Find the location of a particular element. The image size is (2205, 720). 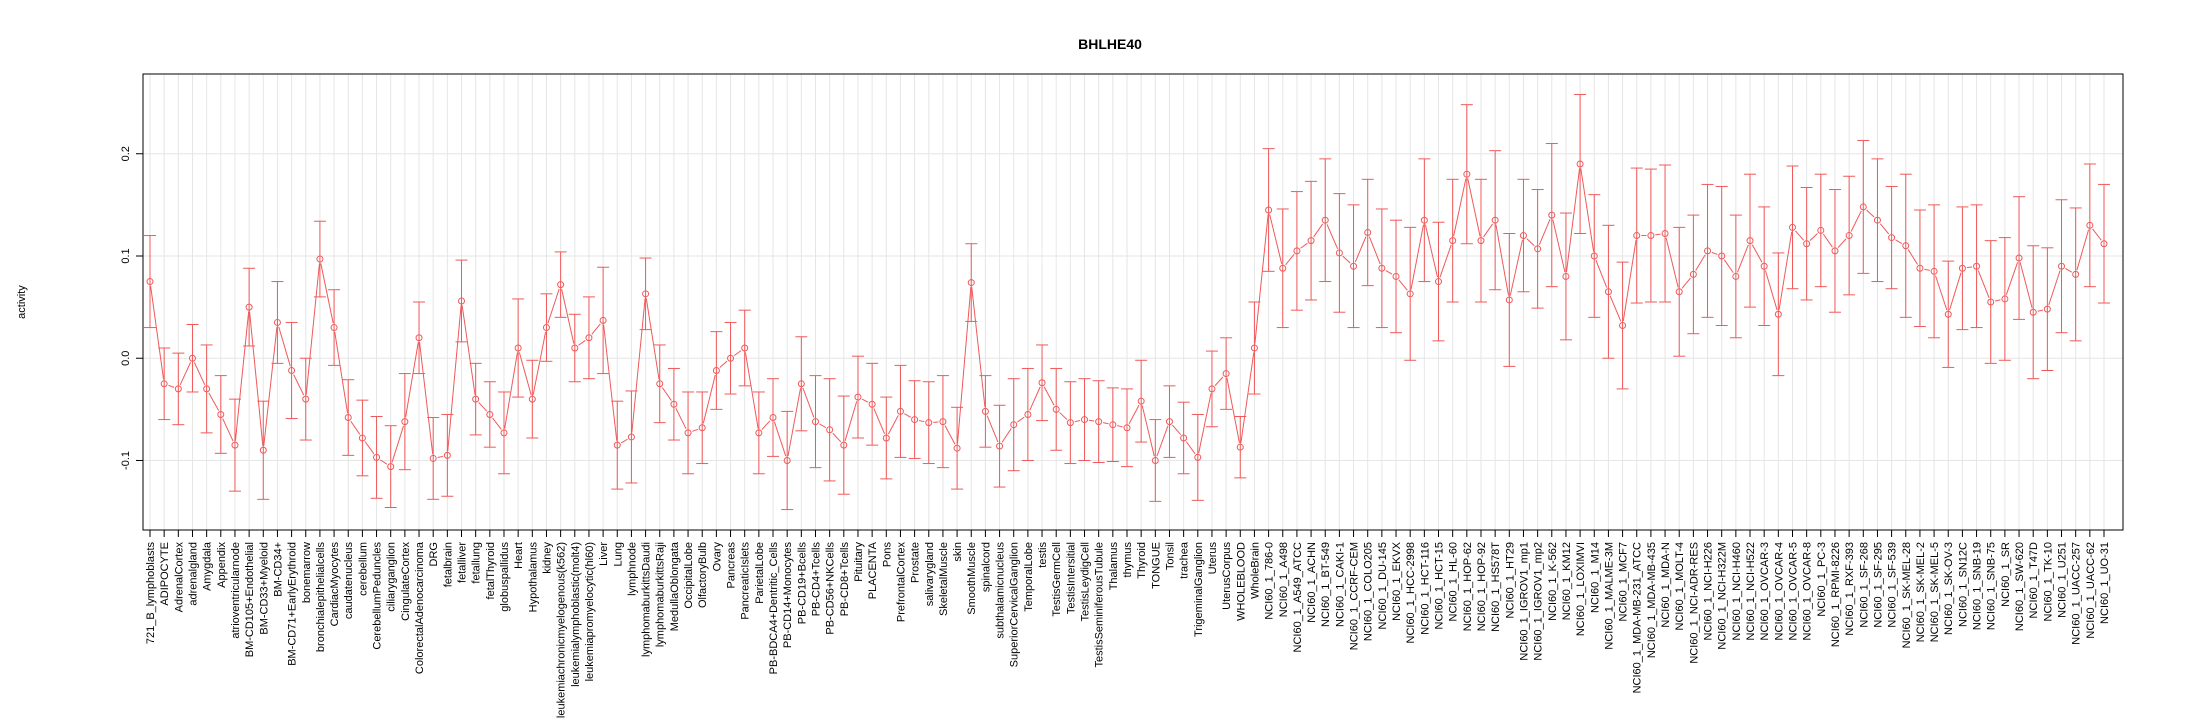

y-tick-label: 0.0 is located at coordinates (126, 358).